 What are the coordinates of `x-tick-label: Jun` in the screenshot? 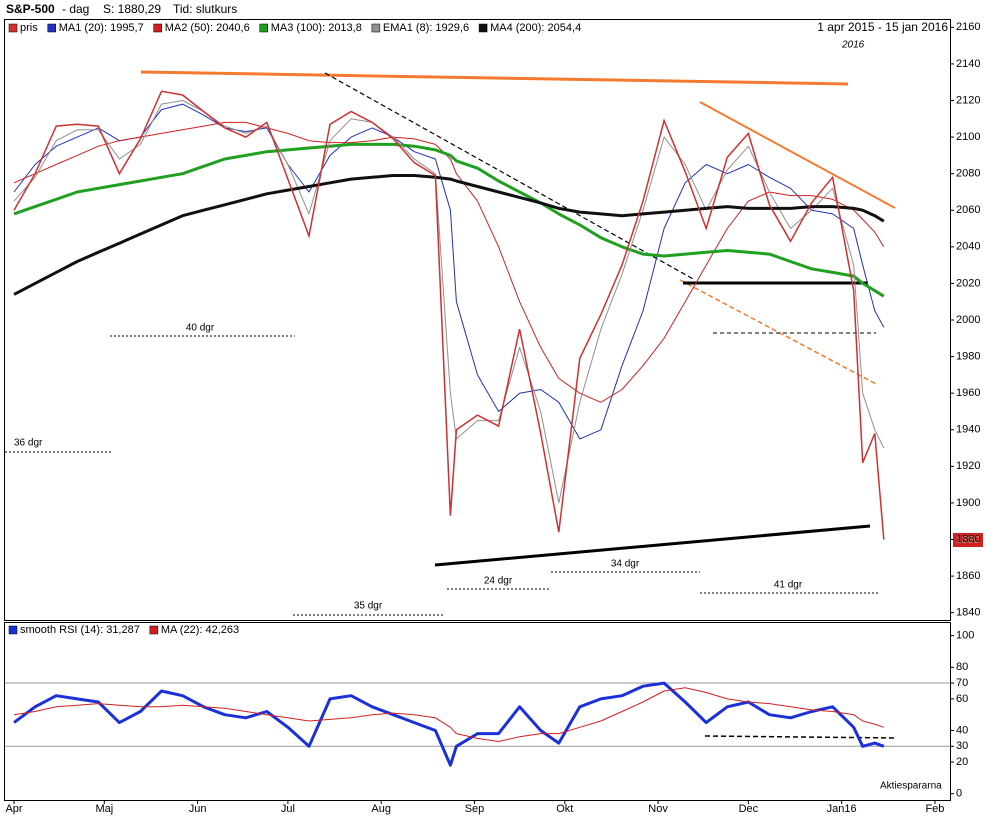 It's located at (198, 809).